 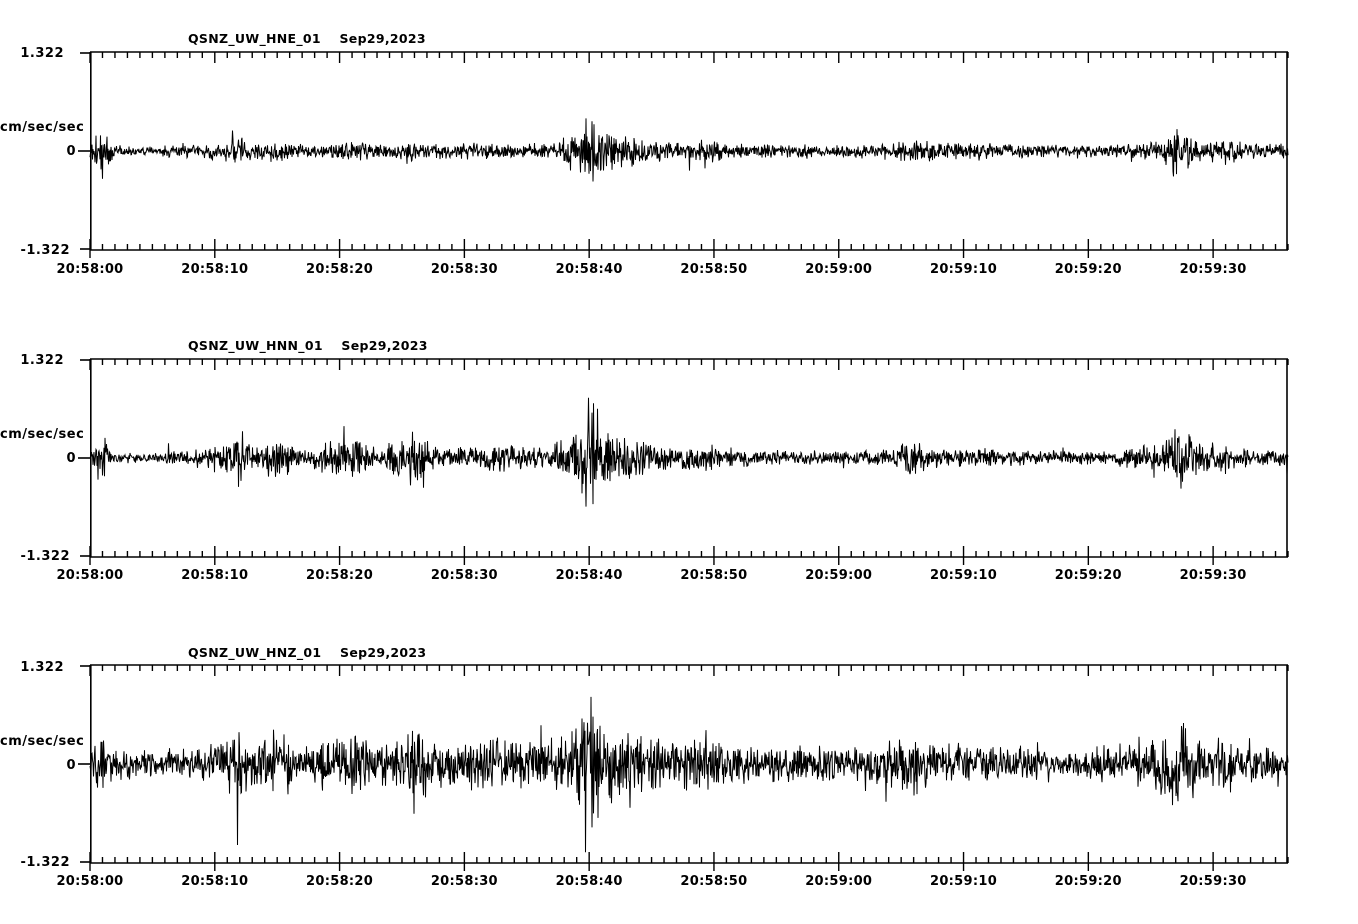 I want to click on trace-title-hnz: QSNZ_UW_HNZ_01 Sep29,2023, so click(x=307, y=652).